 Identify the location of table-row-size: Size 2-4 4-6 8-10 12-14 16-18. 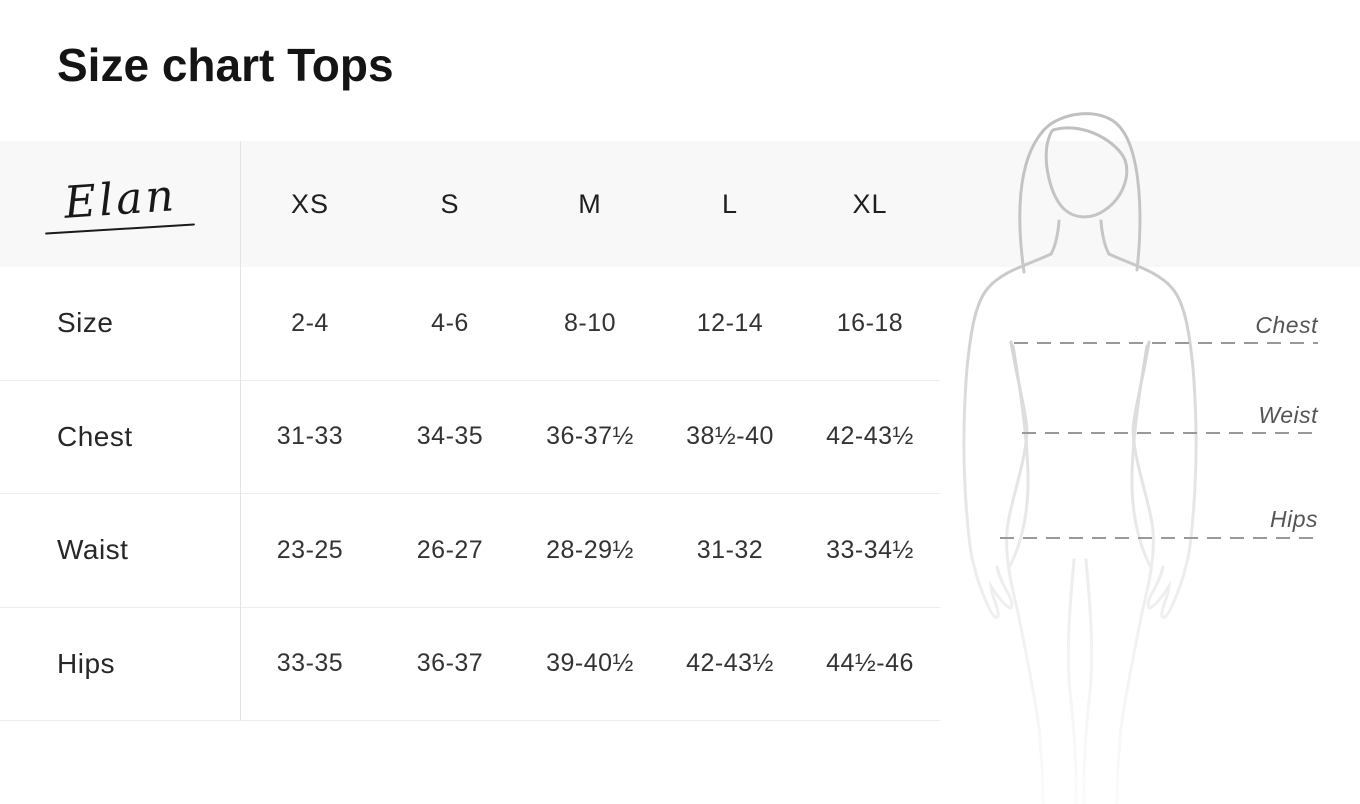
(470, 324).